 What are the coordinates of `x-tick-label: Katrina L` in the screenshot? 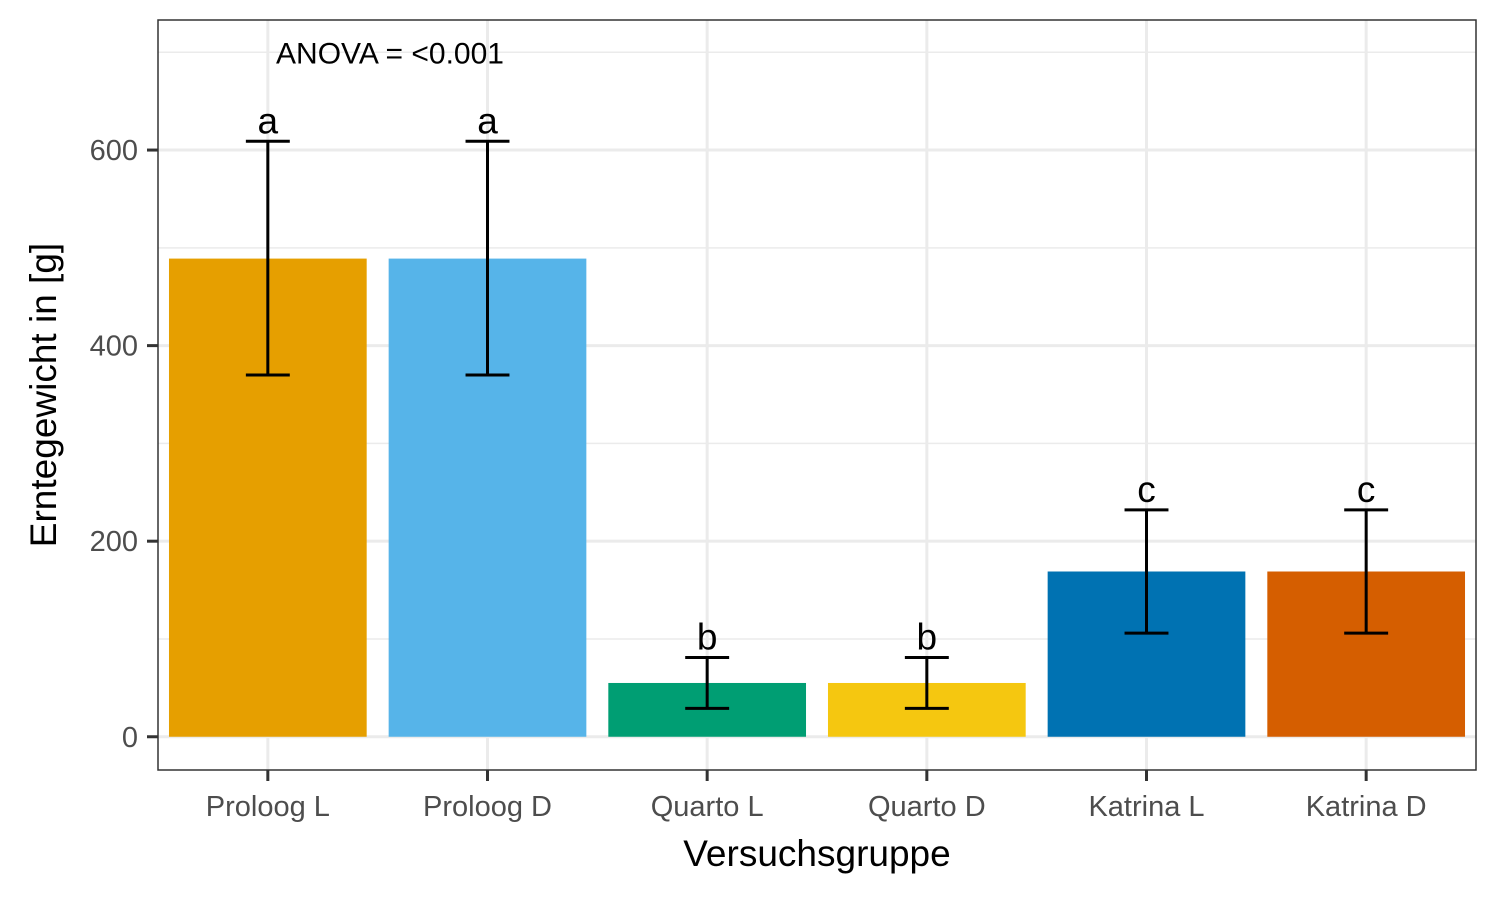 It's located at (1146, 807).